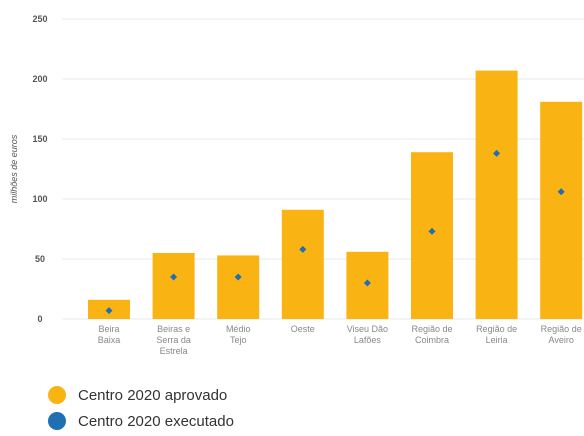 Image resolution: width=584 pixels, height=436 pixels. Describe the element at coordinates (156, 421) in the screenshot. I see `legend-label-executado: Centro 2020 executado` at that location.